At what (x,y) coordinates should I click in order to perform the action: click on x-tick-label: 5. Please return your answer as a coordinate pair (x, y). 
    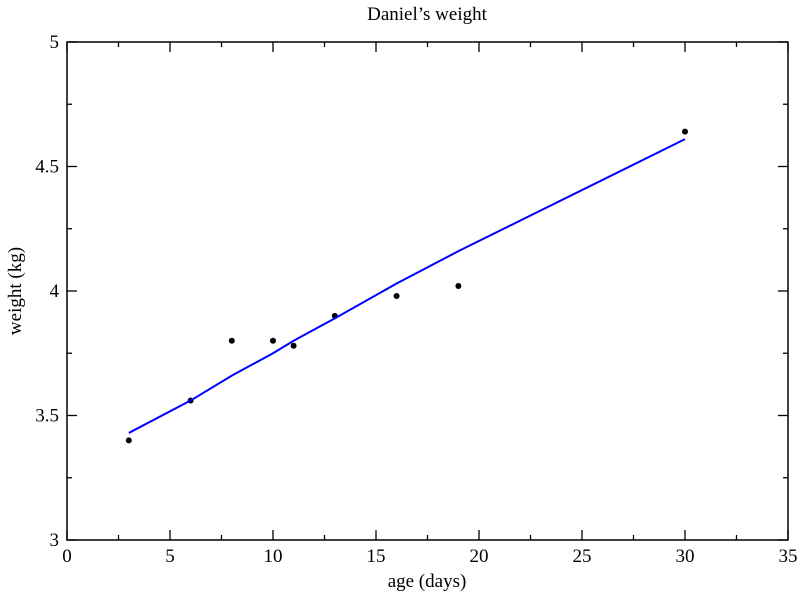
    Looking at the image, I should click on (170, 556).